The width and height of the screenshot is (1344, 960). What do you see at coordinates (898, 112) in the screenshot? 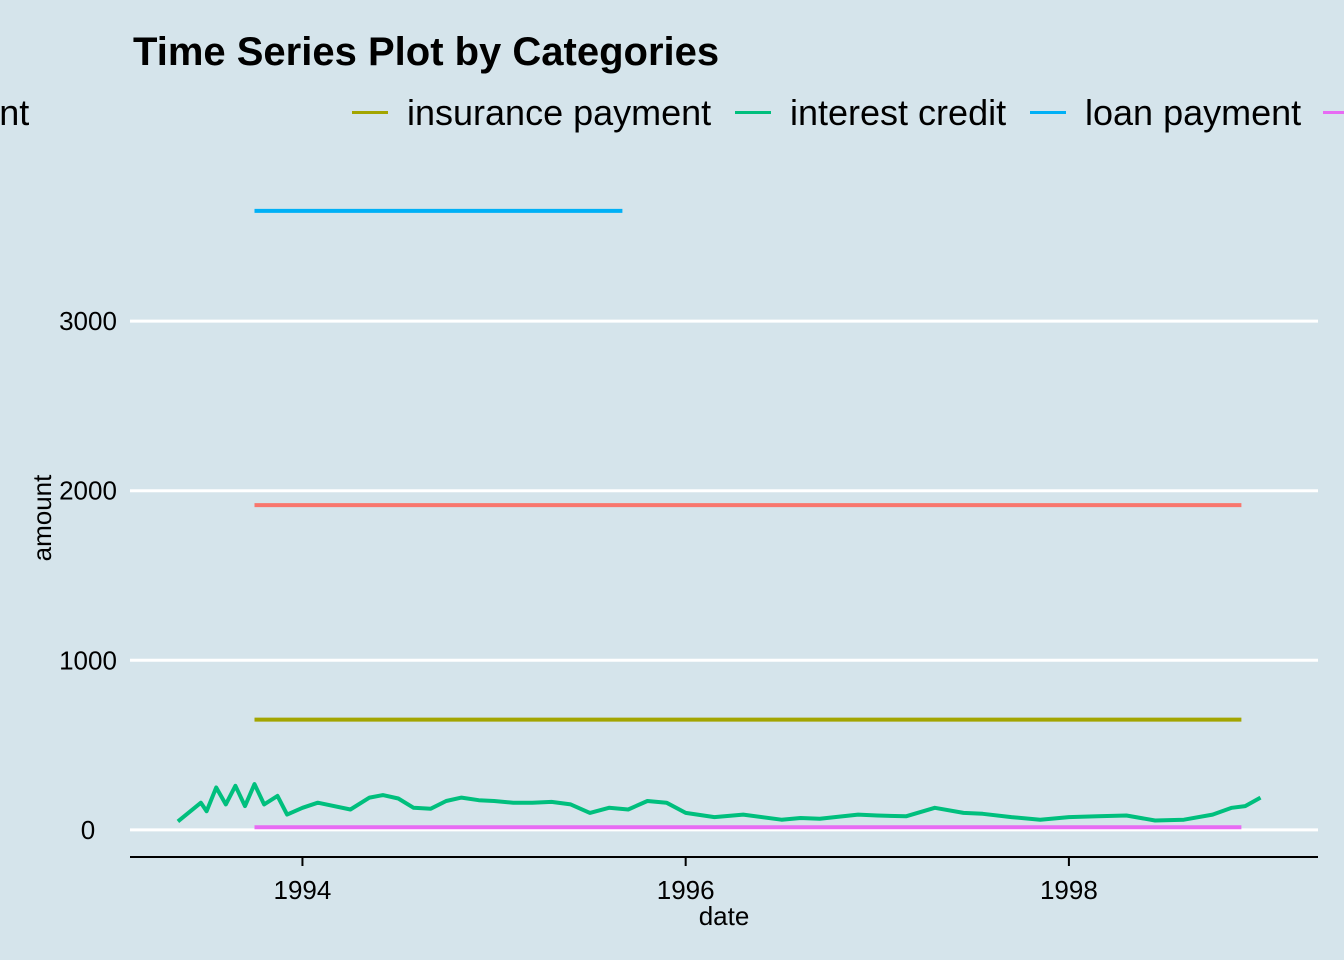
I see `legend-label: interest credit` at bounding box center [898, 112].